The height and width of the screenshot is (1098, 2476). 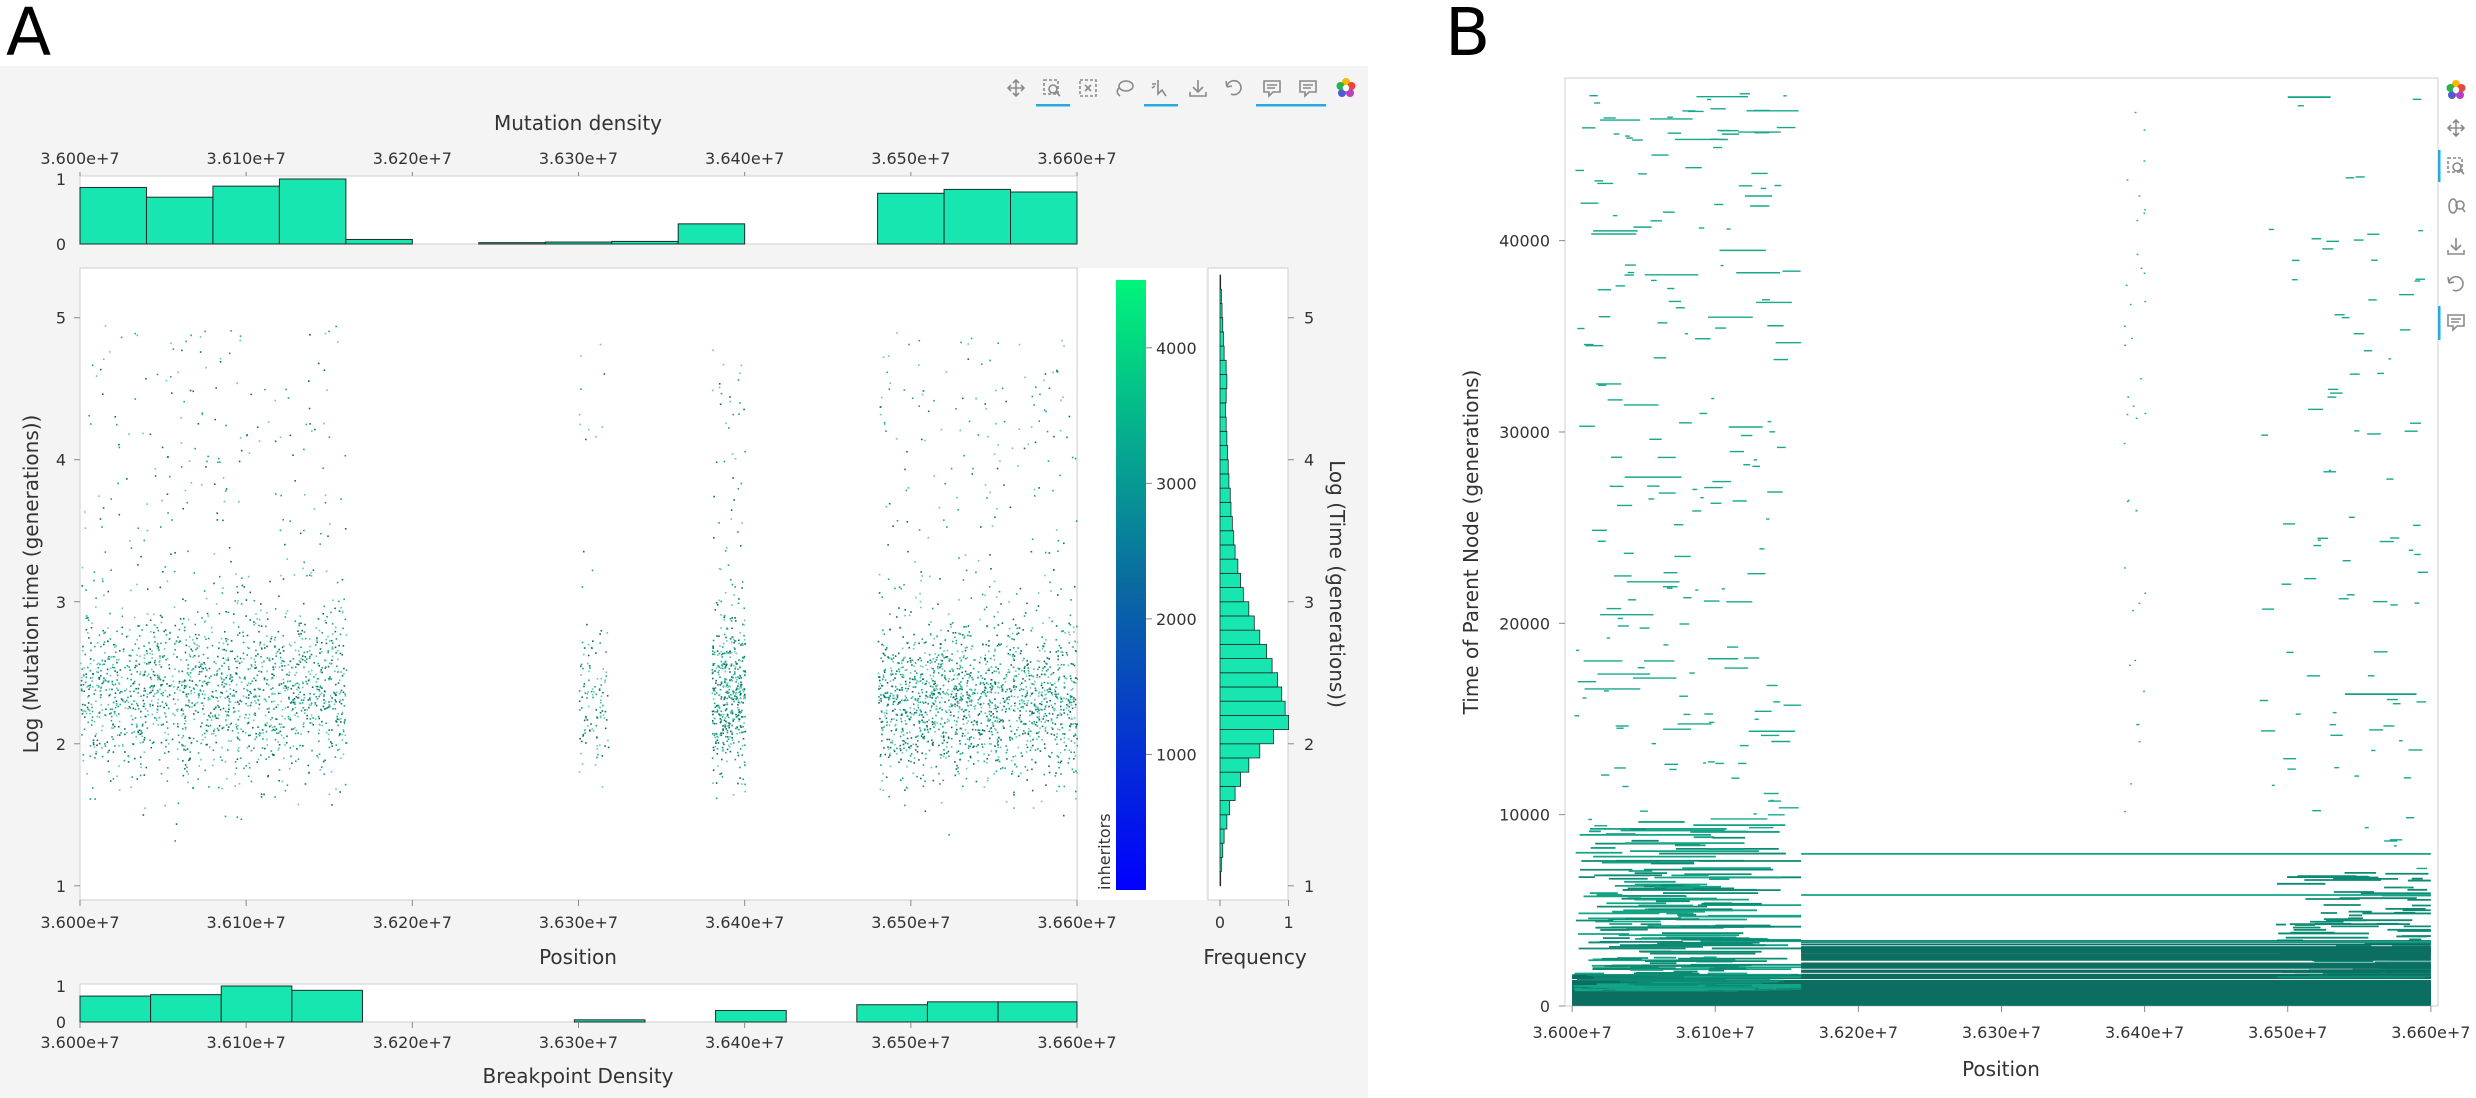 I want to click on y-tick-labels: 01, so click(x=61, y=212).